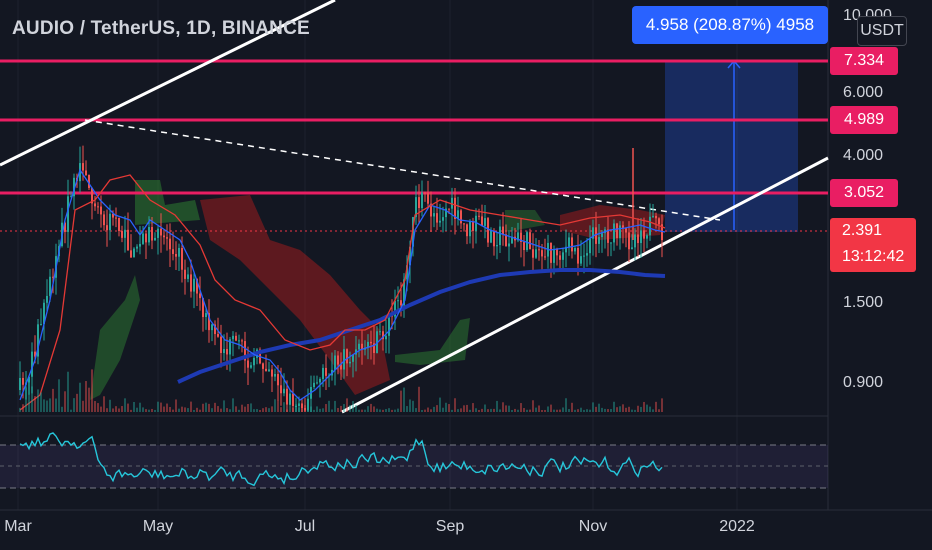 The image size is (932, 550). What do you see at coordinates (161, 28) in the screenshot?
I see `symbol-title: AUDIO / TetherUS, 1D, BINANCE` at bounding box center [161, 28].